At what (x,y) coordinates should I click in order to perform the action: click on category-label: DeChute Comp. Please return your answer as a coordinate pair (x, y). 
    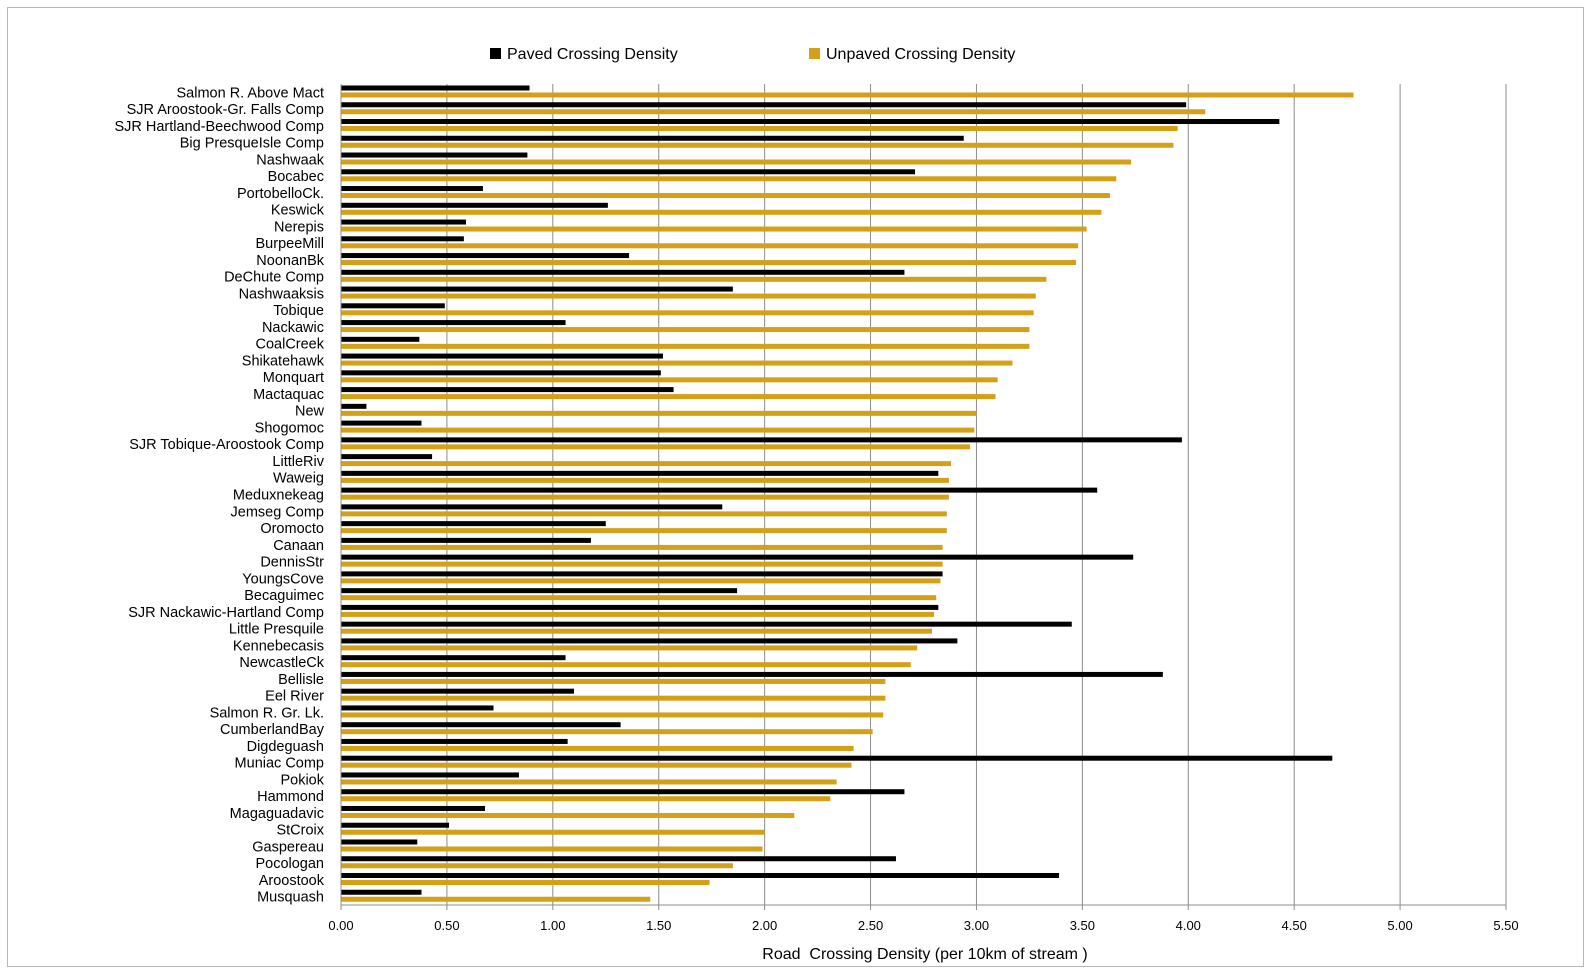
    Looking at the image, I should click on (274, 278).